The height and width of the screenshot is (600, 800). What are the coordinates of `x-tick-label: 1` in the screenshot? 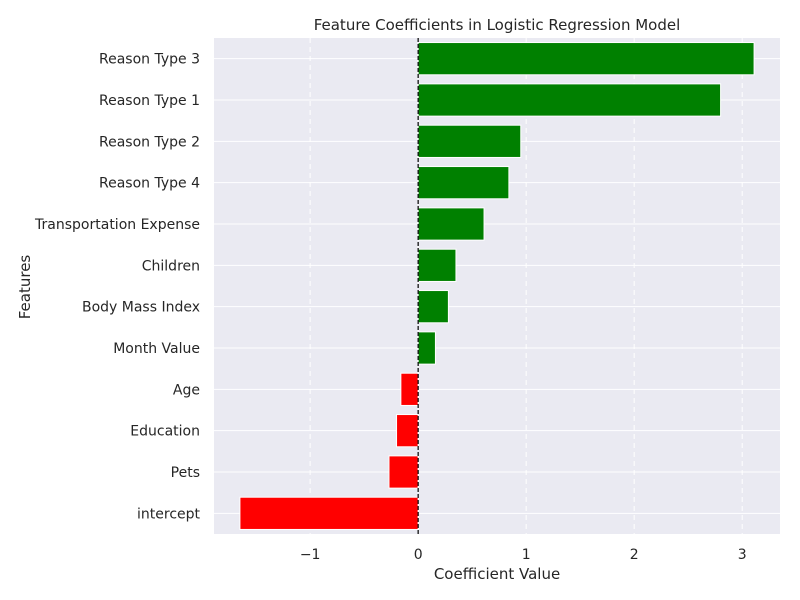 It's located at (526, 555).